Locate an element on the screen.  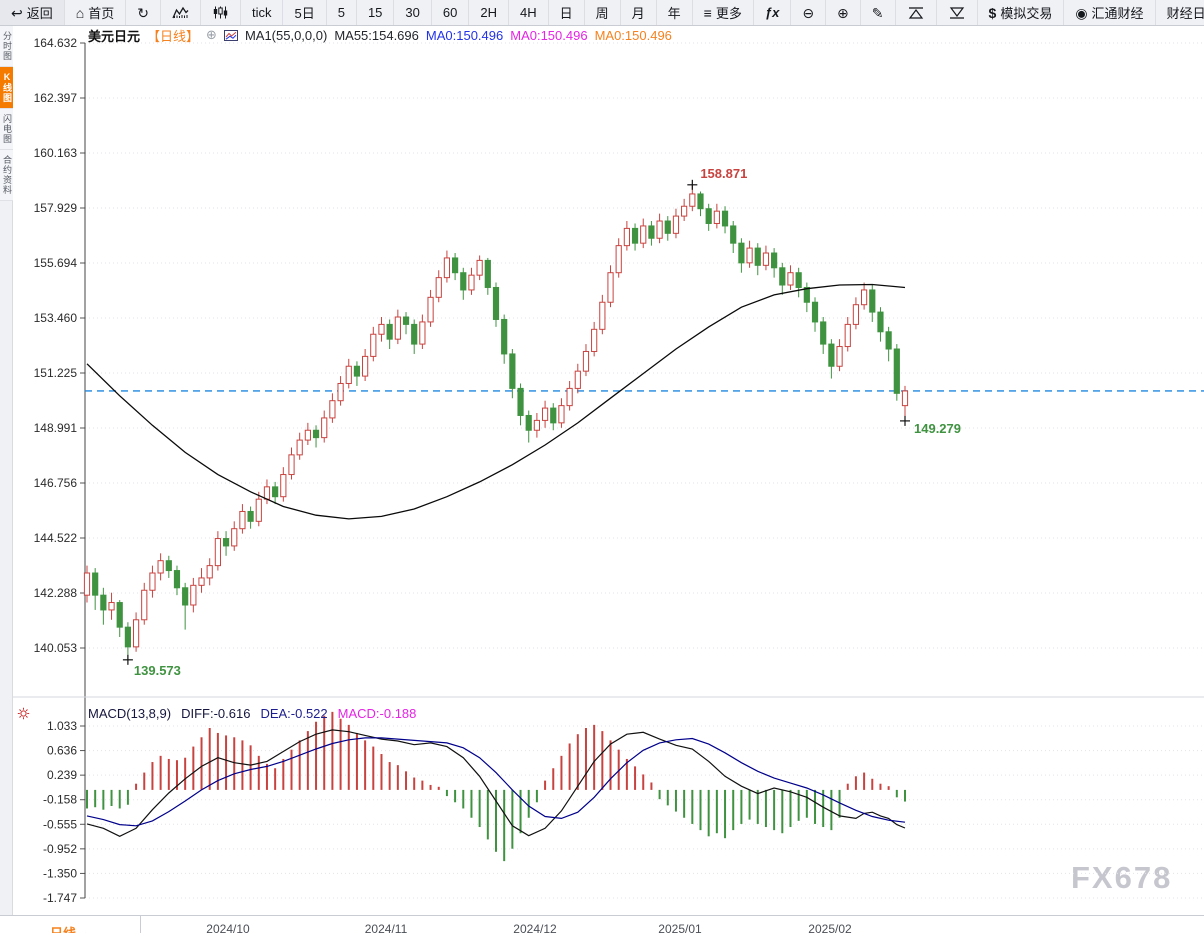
toolbar-item-label: 模拟交易 is located at coordinates (1026, 13).